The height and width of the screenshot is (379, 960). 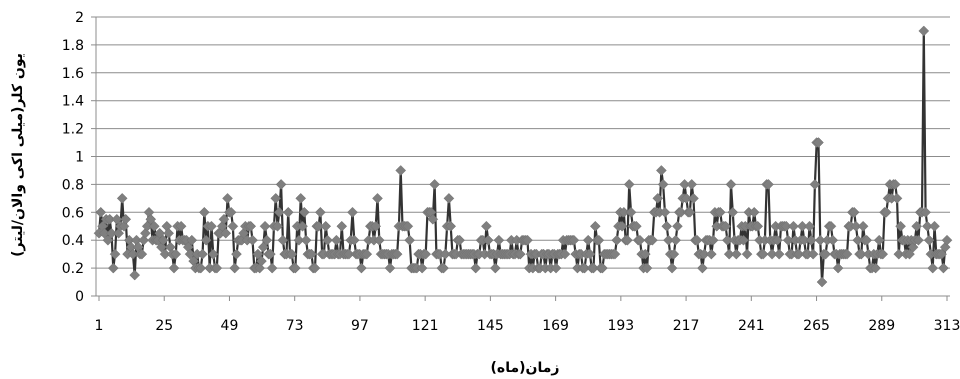 I want to click on y-tick-label: 1.2, so click(x=73, y=130).